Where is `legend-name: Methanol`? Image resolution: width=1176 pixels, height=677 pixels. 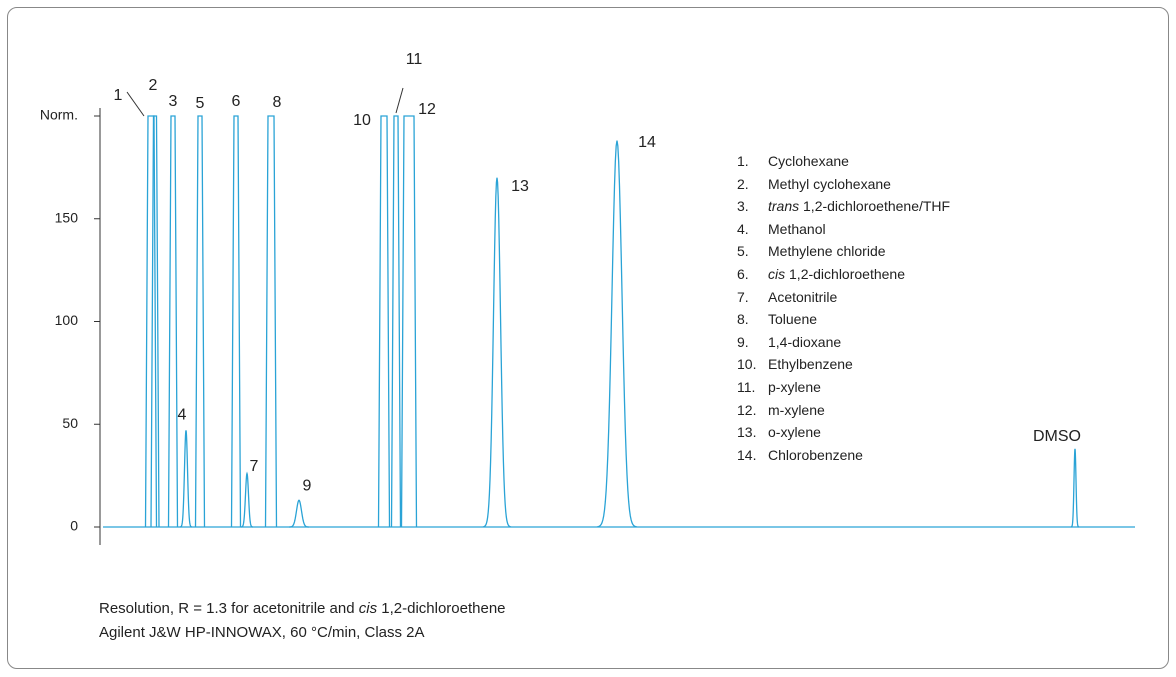 legend-name: Methanol is located at coordinates (797, 228).